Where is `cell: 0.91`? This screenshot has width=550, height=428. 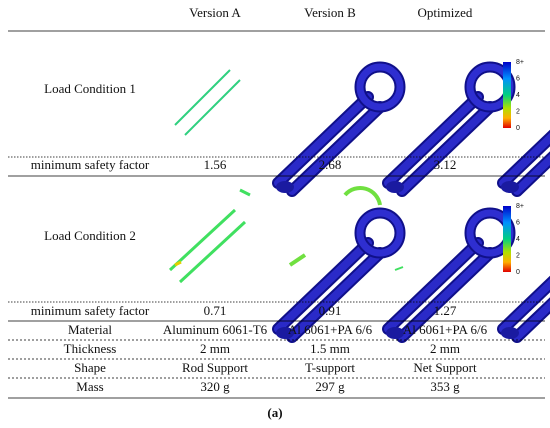
cell: 0.91 is located at coordinates (330, 310).